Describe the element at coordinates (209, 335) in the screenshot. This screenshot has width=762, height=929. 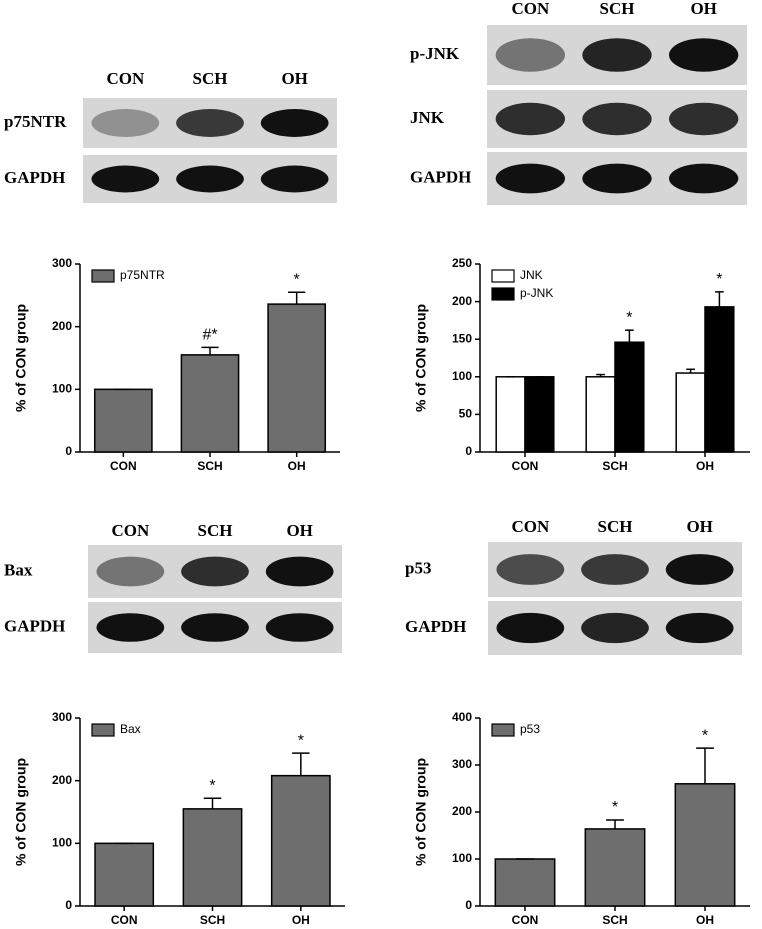
I see `significance-mark: #*` at that location.